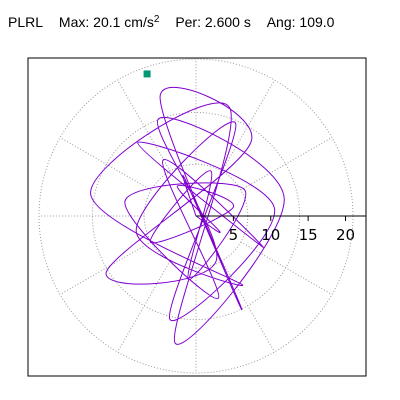 This screenshot has width=400, height=400. I want to click on axis-tick-label: 10, so click(270, 235).